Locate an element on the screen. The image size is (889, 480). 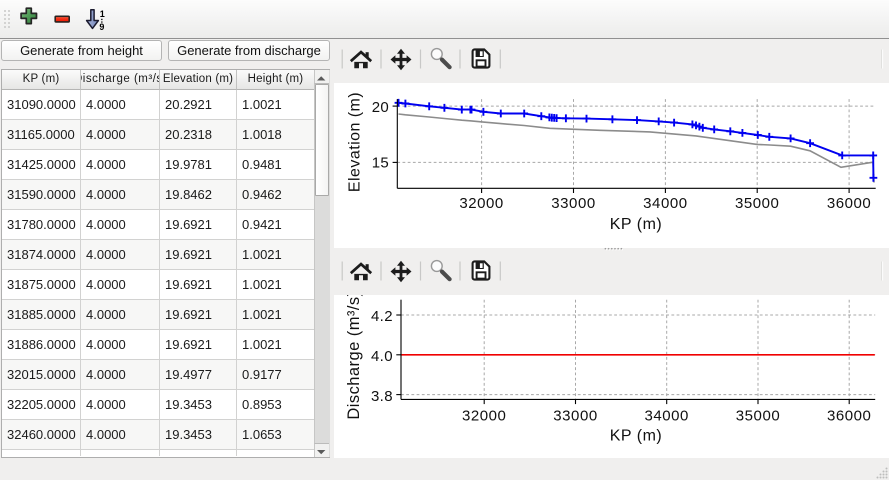
svg-text: 1 is located at coordinates (102, 14).